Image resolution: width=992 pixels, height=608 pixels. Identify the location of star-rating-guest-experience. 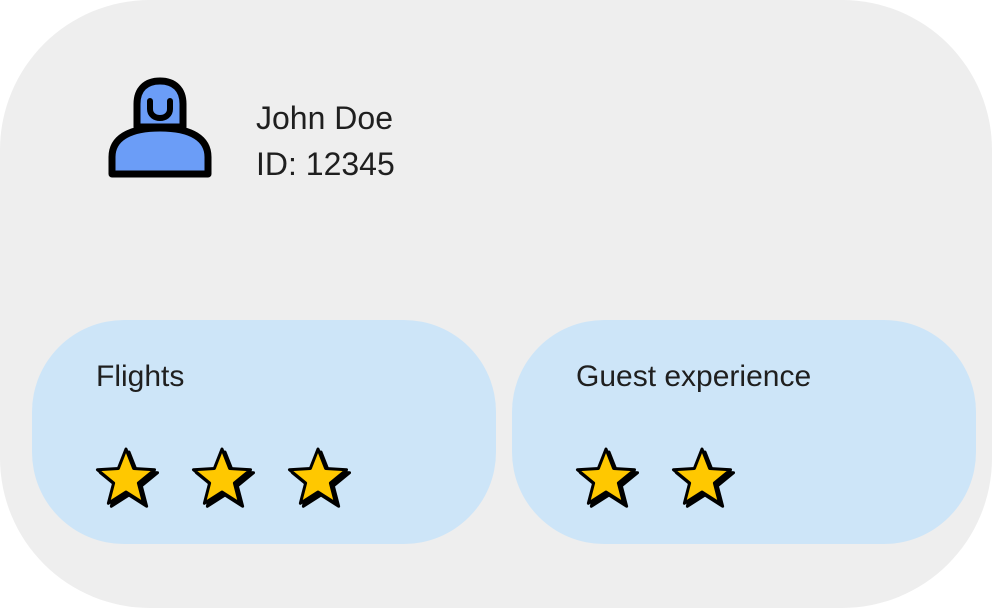
(655, 479).